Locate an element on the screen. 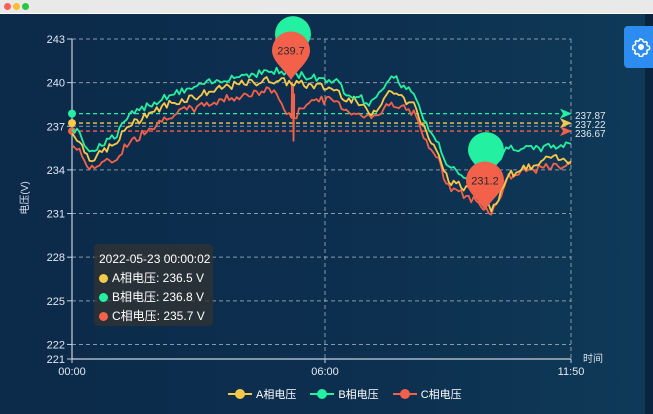  y-tick-label: 225 is located at coordinates (56, 302).